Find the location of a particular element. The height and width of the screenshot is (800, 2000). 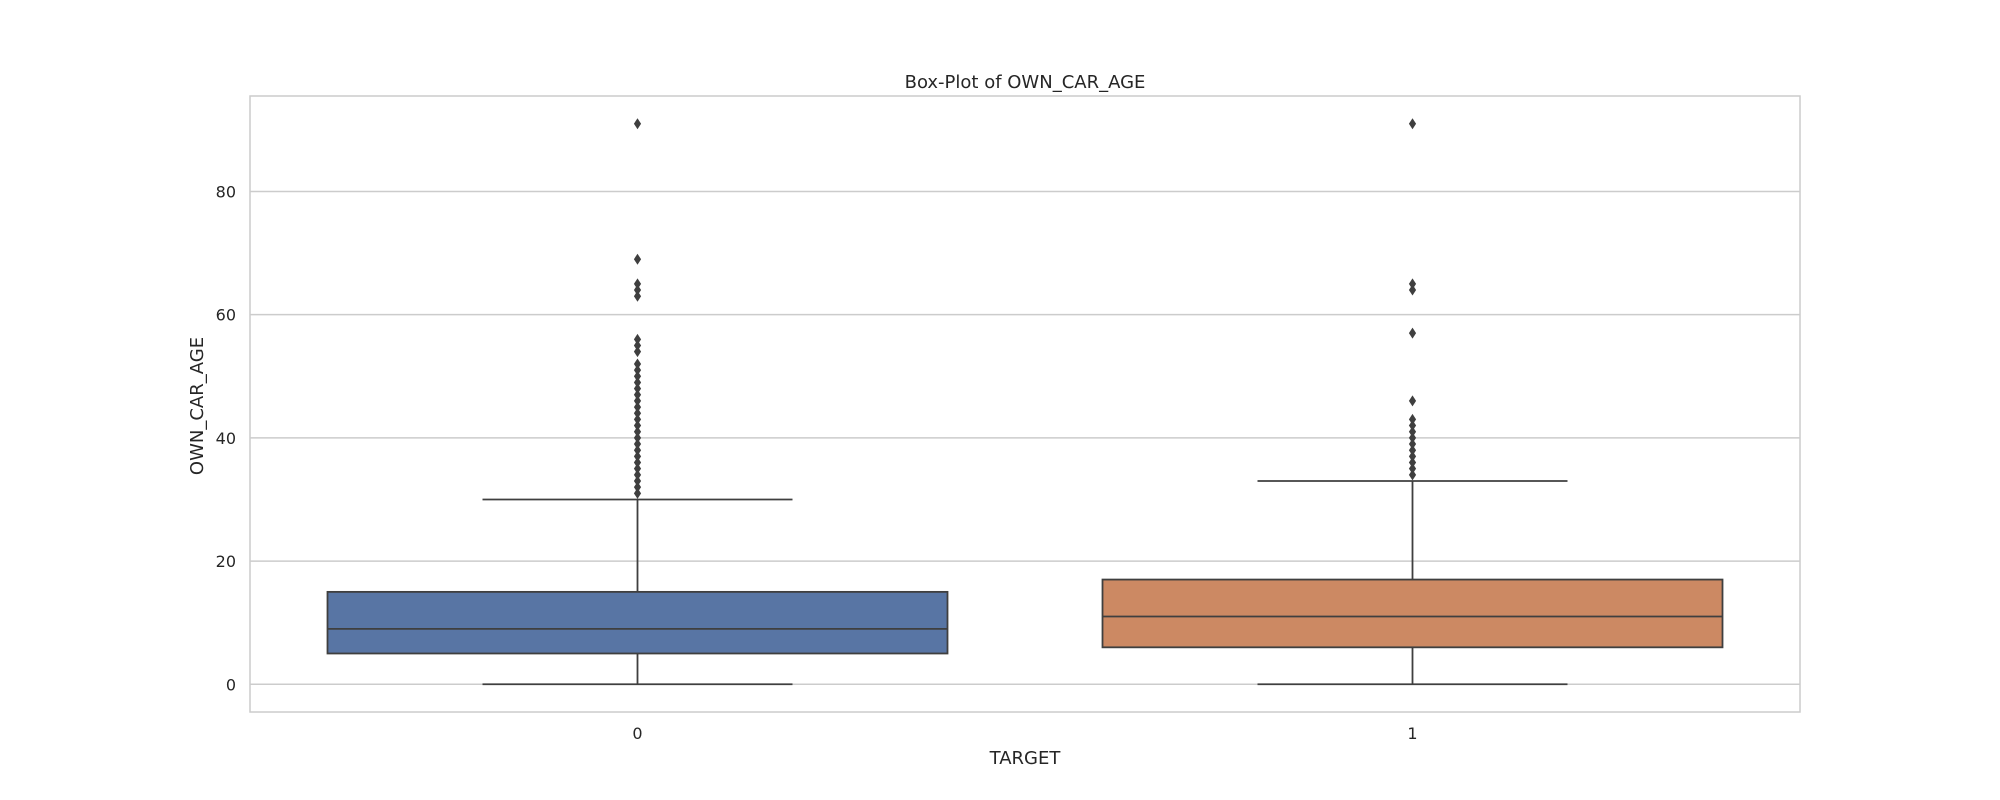

y-tick-label: 20 is located at coordinates (226, 561).